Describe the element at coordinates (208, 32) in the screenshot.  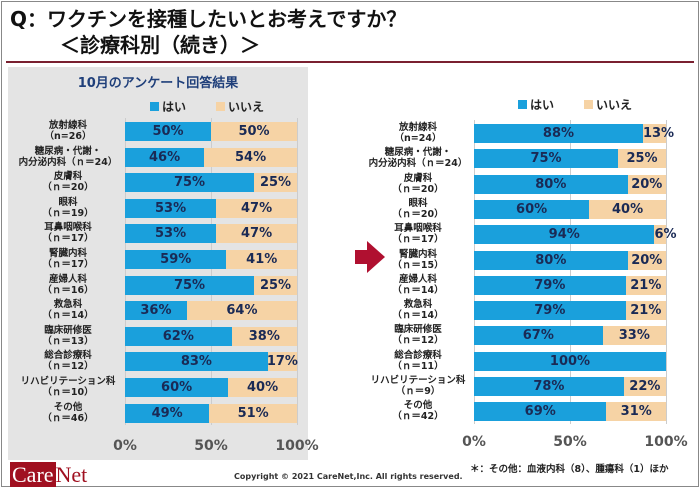
I see `slide-title: Q：ワクチンを接種したいとお考えですか？ ＜診療科別（続き）＞` at that location.